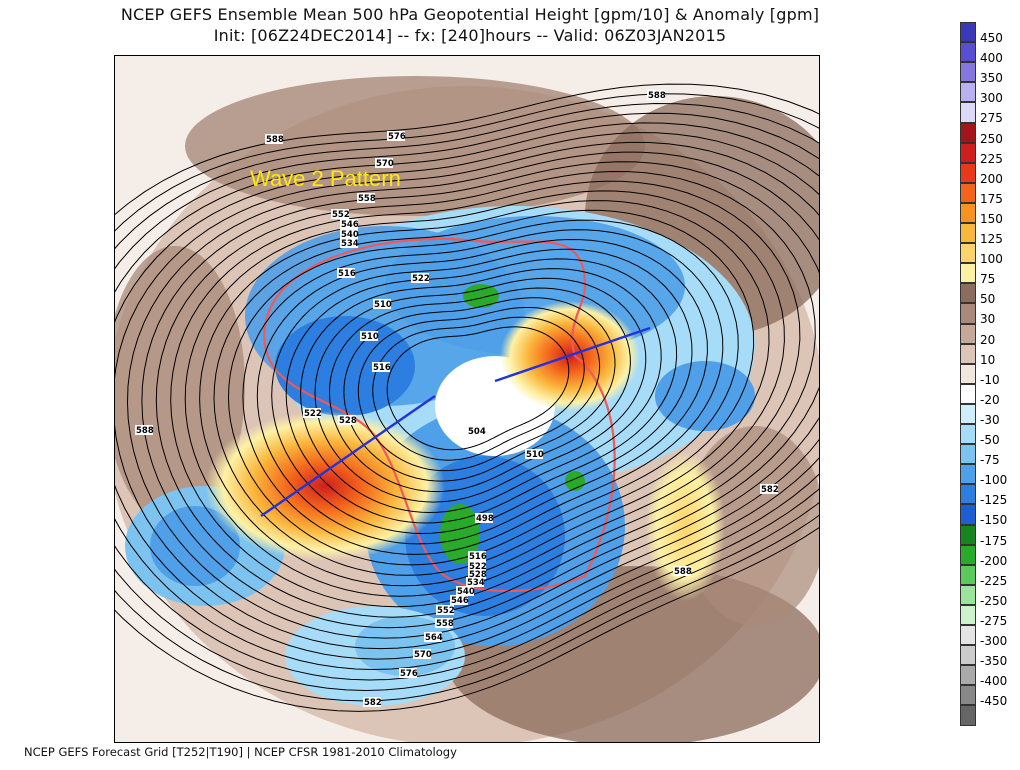 The width and height of the screenshot is (1020, 770). Describe the element at coordinates (325, 178) in the screenshot. I see `wave-2-pattern-label: Wave 2 Pattern` at that location.